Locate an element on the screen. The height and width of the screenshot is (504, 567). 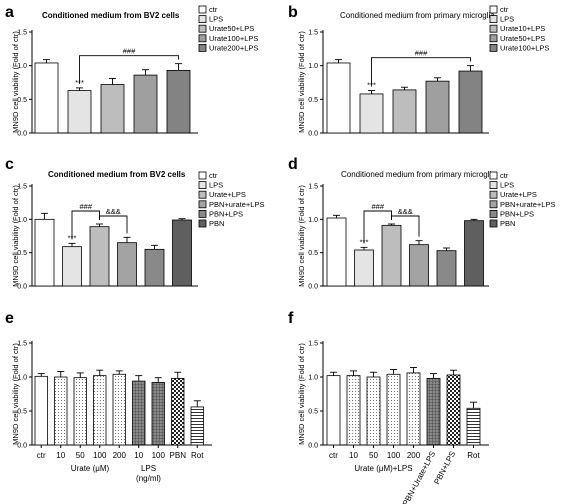
bar-Rot is located at coordinates (473, 426).